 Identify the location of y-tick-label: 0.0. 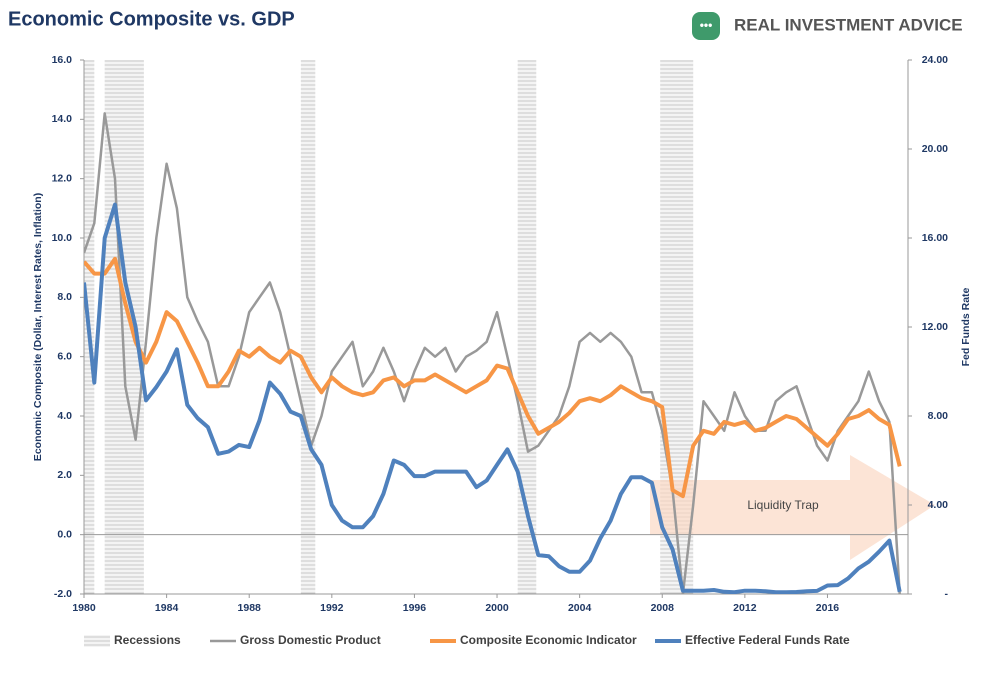
(64, 534).